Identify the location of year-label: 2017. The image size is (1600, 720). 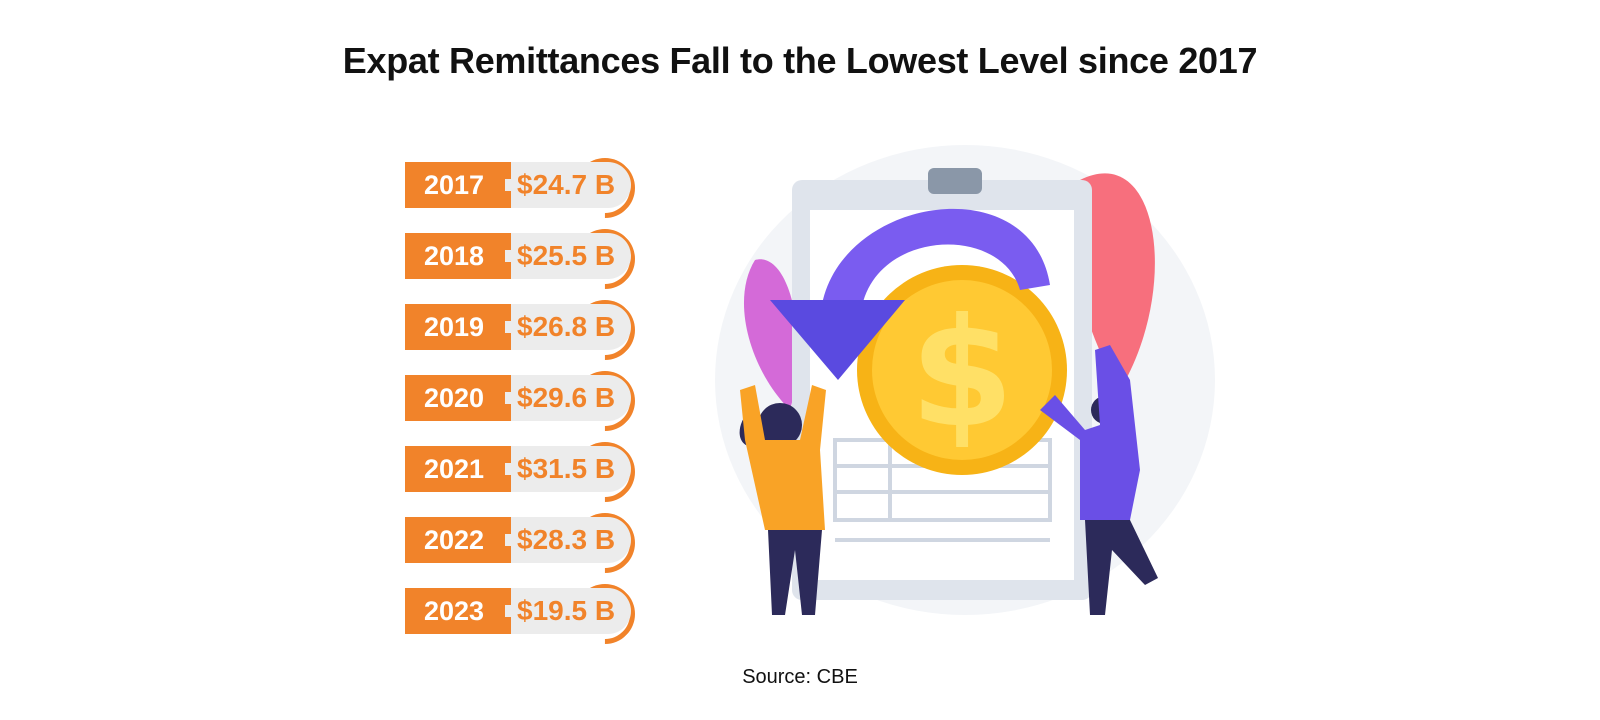
(458, 185).